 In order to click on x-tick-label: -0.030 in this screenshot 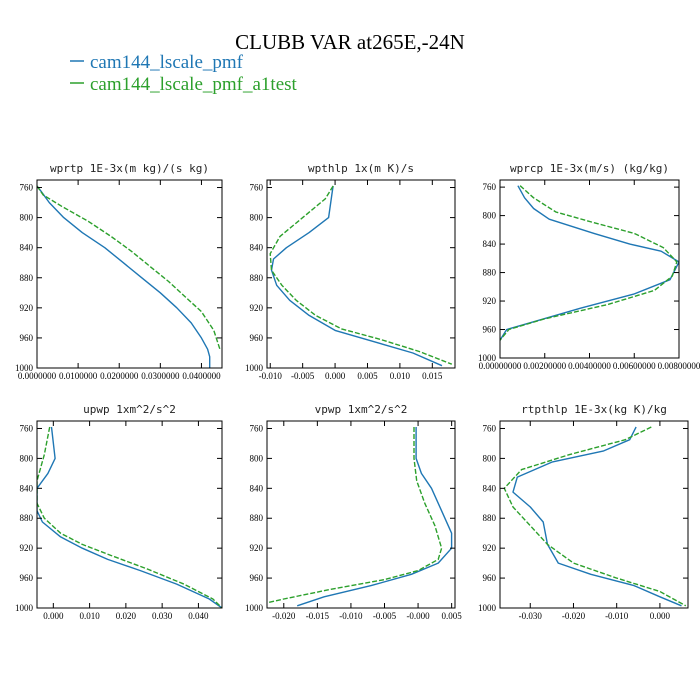, I will do `click(531, 616)`.